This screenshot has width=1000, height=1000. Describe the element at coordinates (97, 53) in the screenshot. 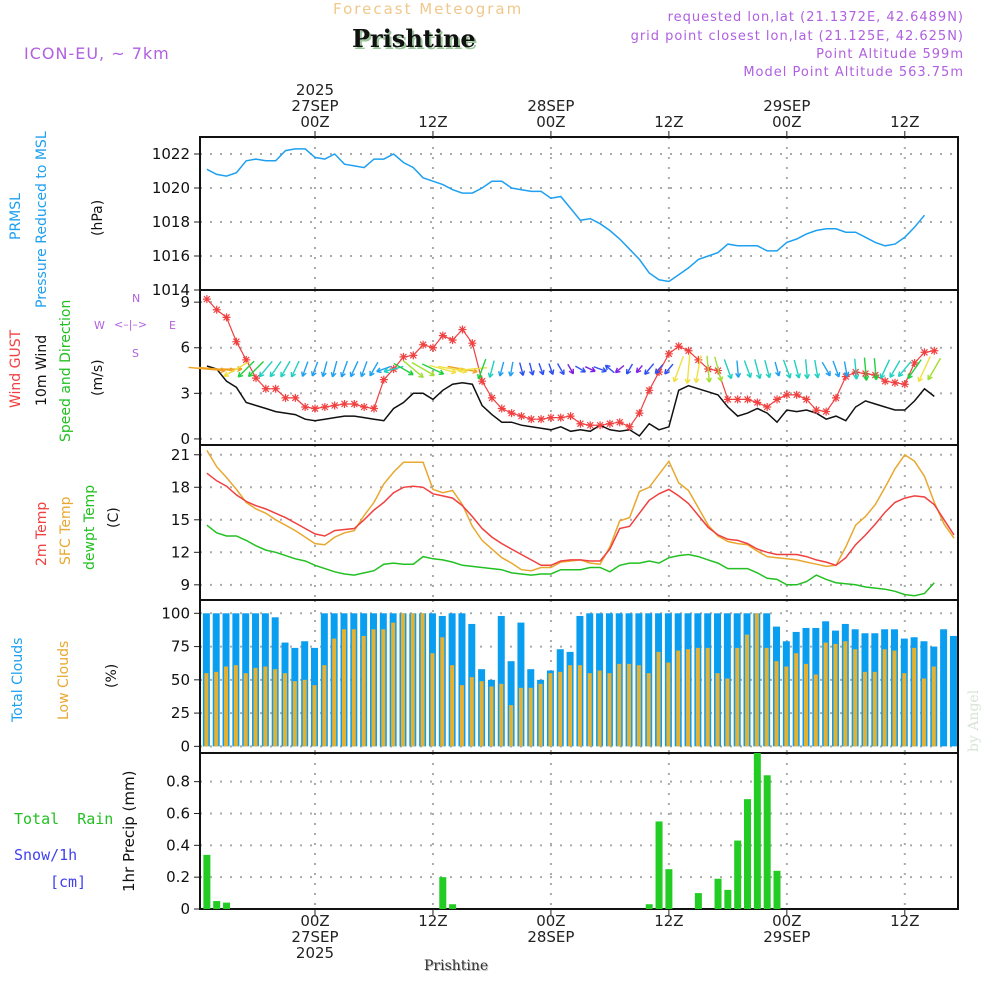

I see `model-label: ICON-EU, ~ 7km` at that location.